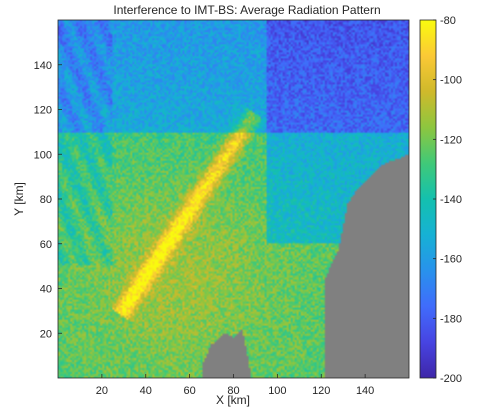 This screenshot has height=412, width=483. Describe the element at coordinates (448, 21) in the screenshot. I see `colorbar-tick-label: -80` at that location.